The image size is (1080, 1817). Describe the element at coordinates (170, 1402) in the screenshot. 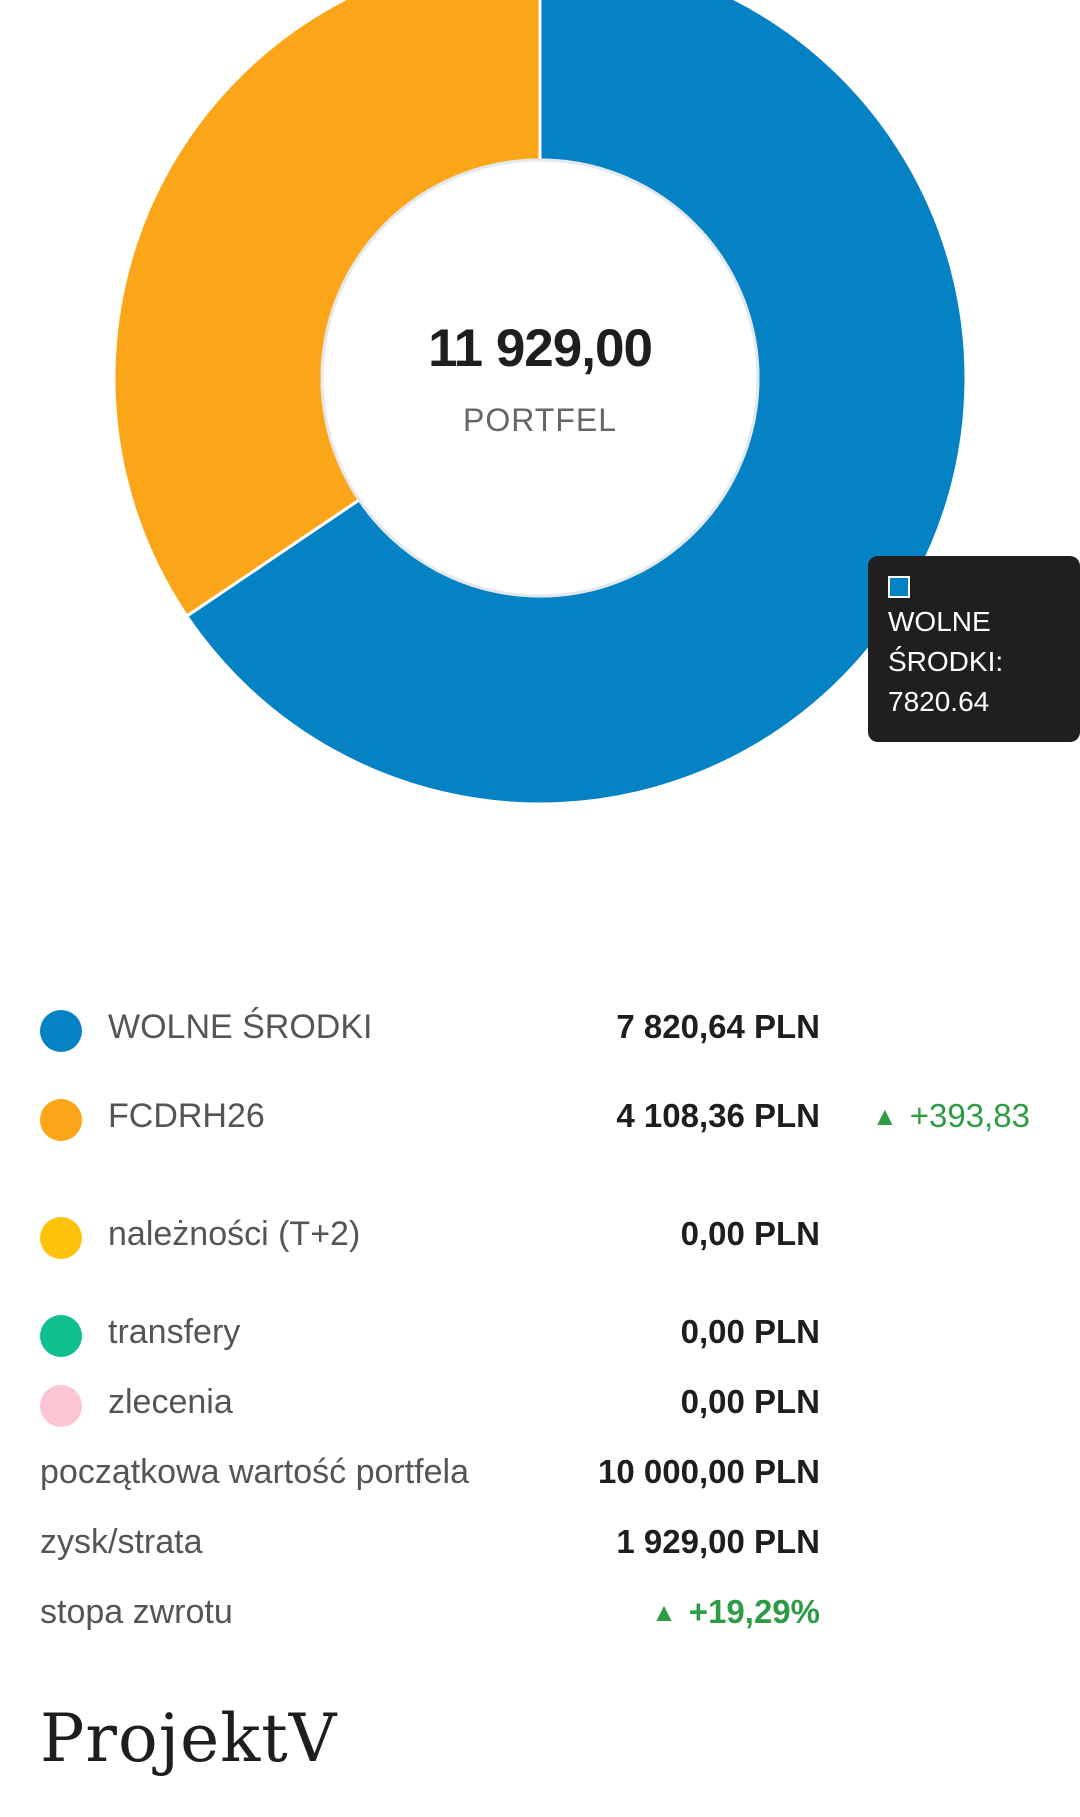

I see `legend-label: zlecenia` at that location.